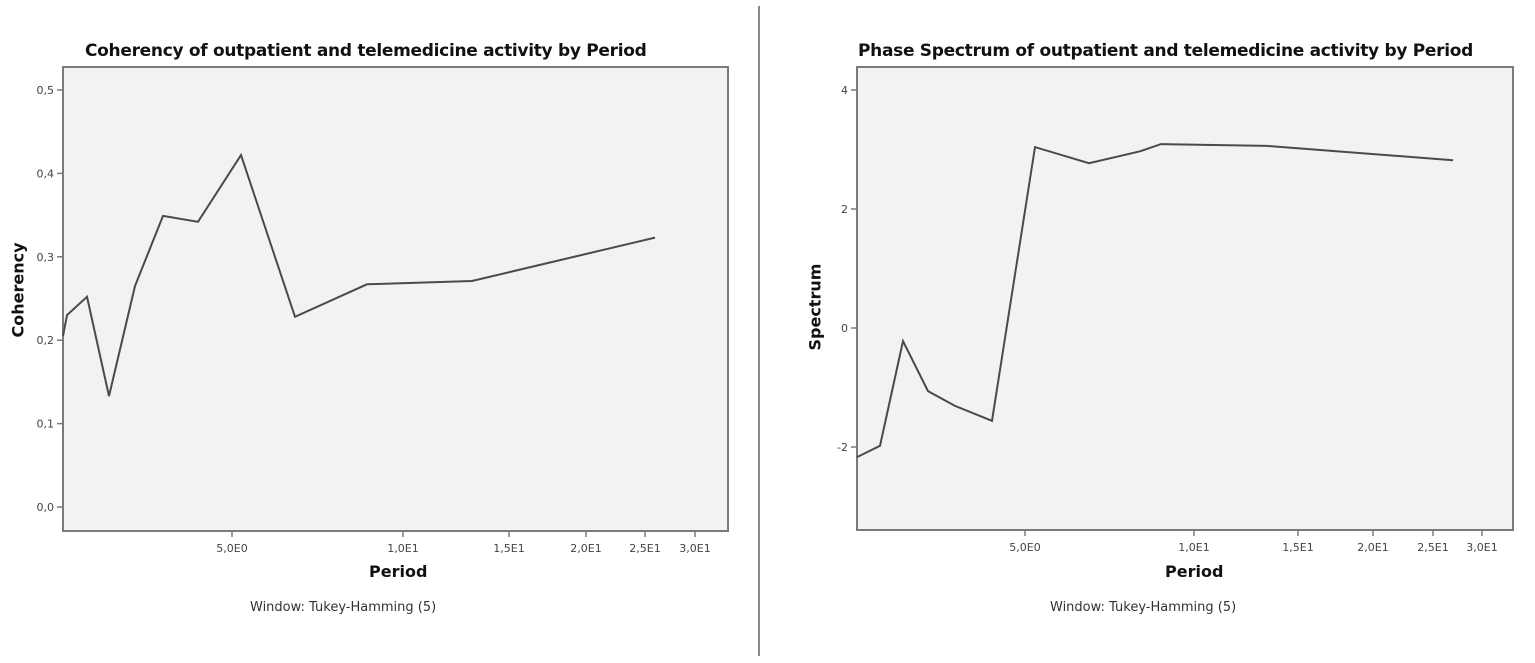  Describe the element at coordinates (46, 507) in the screenshot. I see `y-tick-label: 0,0` at that location.